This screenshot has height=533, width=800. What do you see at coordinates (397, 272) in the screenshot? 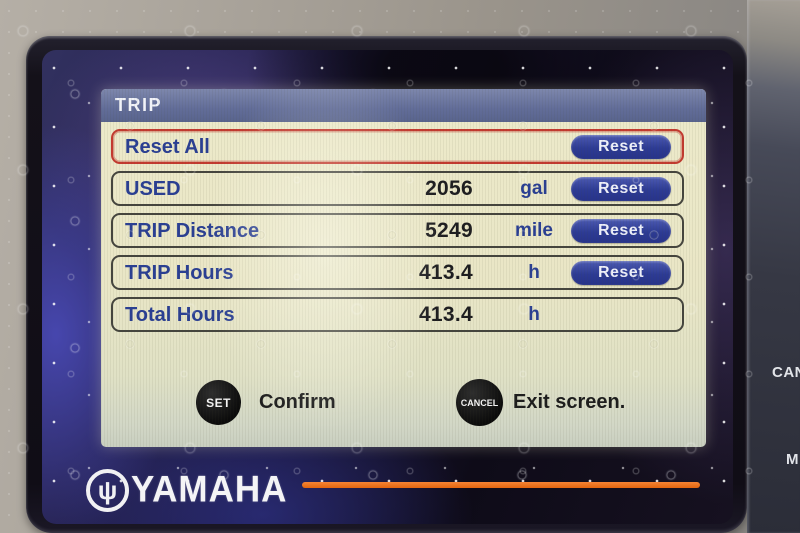
I see `menu-row-trip-hours: TRIP Hours 413.4 h Reset` at bounding box center [397, 272].